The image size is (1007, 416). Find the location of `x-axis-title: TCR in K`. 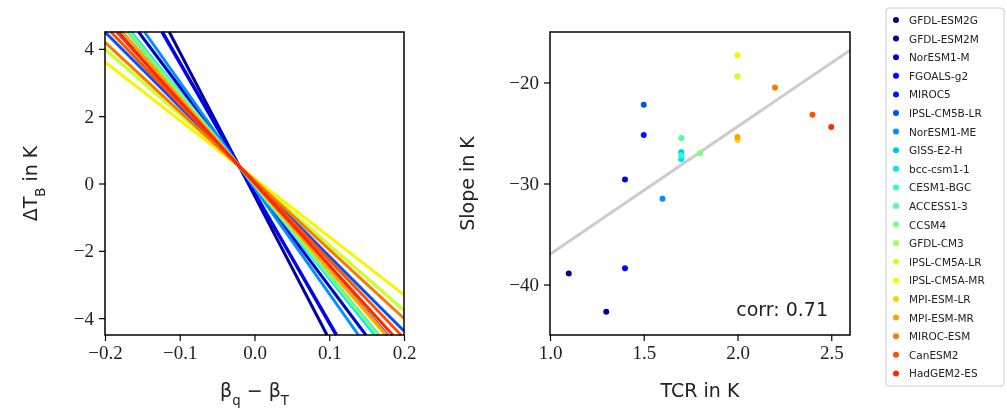

x-axis-title: TCR in K is located at coordinates (699, 390).